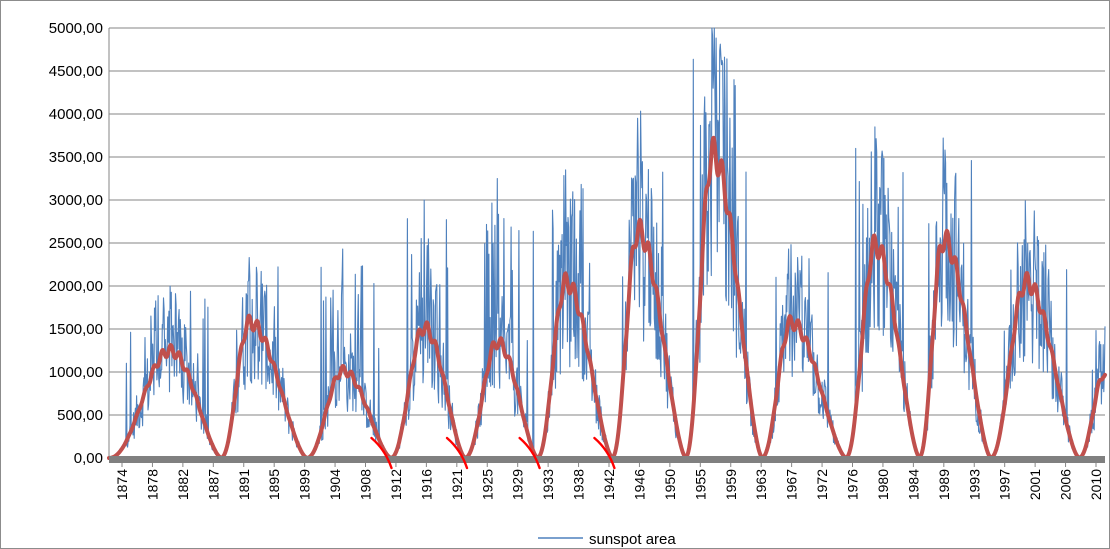  Describe the element at coordinates (487, 484) in the screenshot. I see `x-tick-label: 1925` at that location.